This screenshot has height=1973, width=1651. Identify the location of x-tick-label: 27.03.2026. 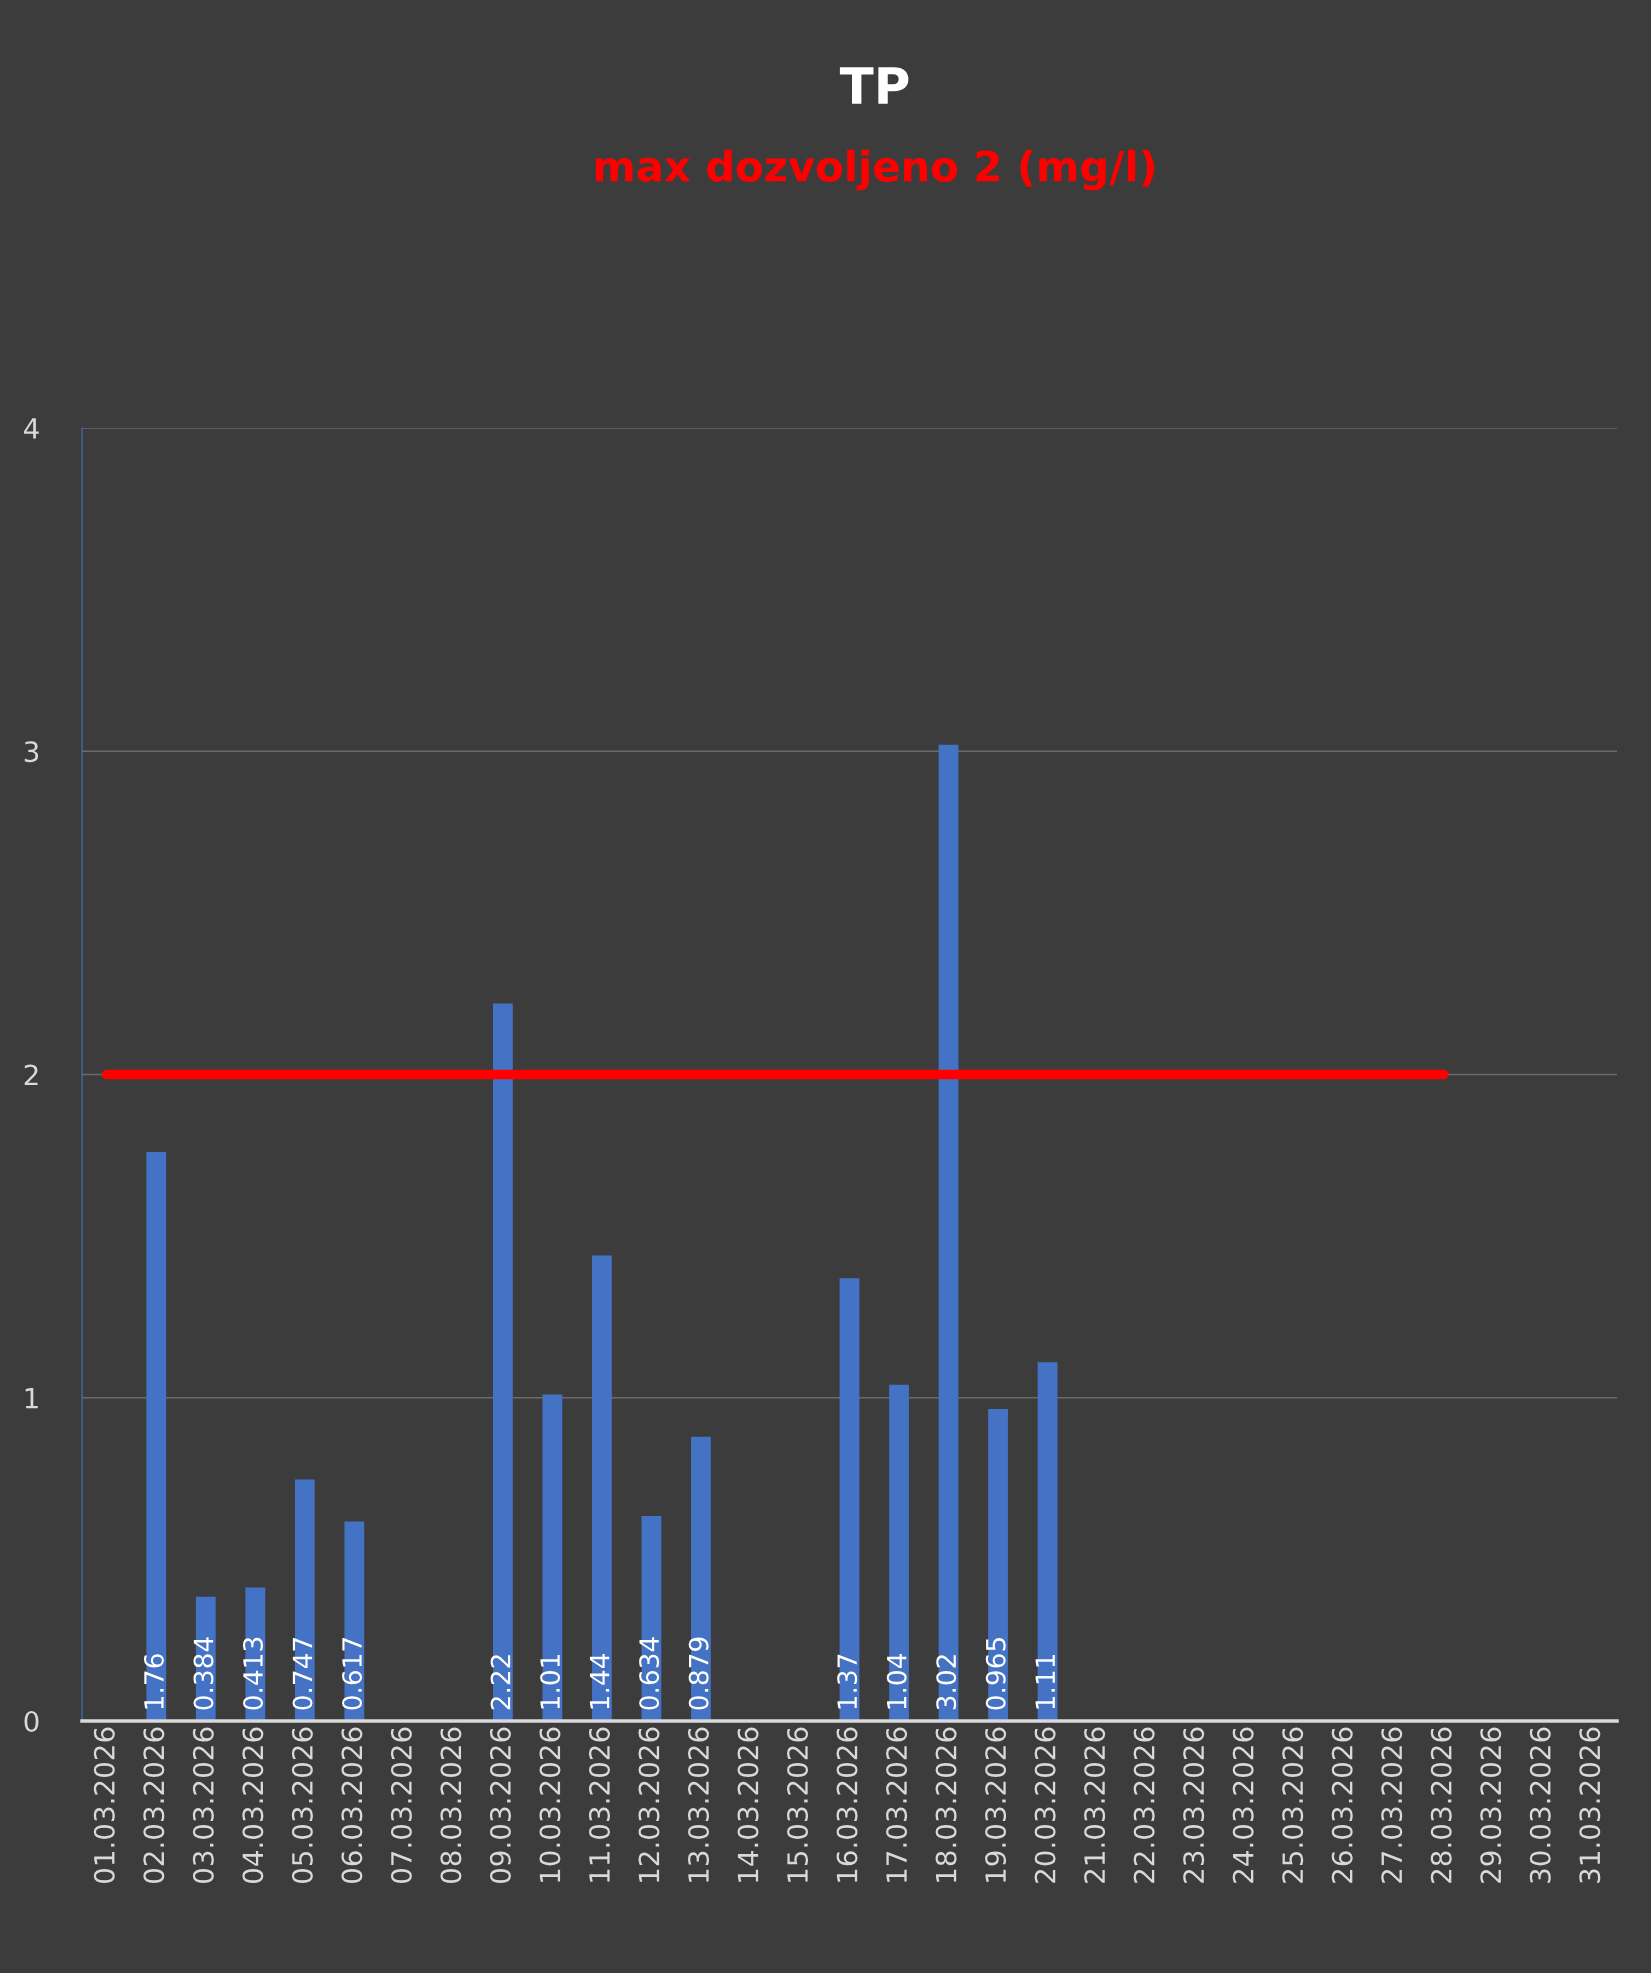
(1392, 1805).